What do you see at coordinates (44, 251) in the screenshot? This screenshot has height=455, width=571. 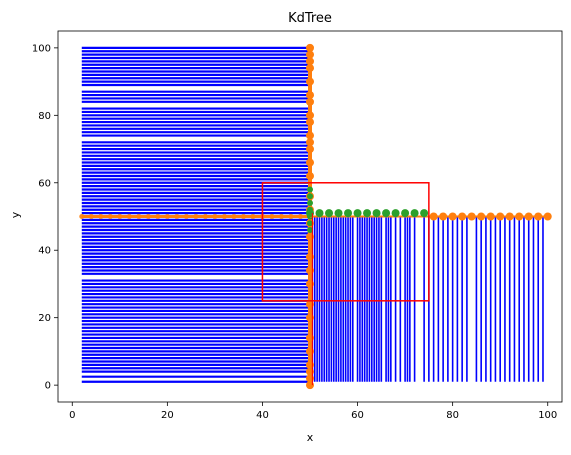 I see `y-tick-label-40: 40` at bounding box center [44, 251].